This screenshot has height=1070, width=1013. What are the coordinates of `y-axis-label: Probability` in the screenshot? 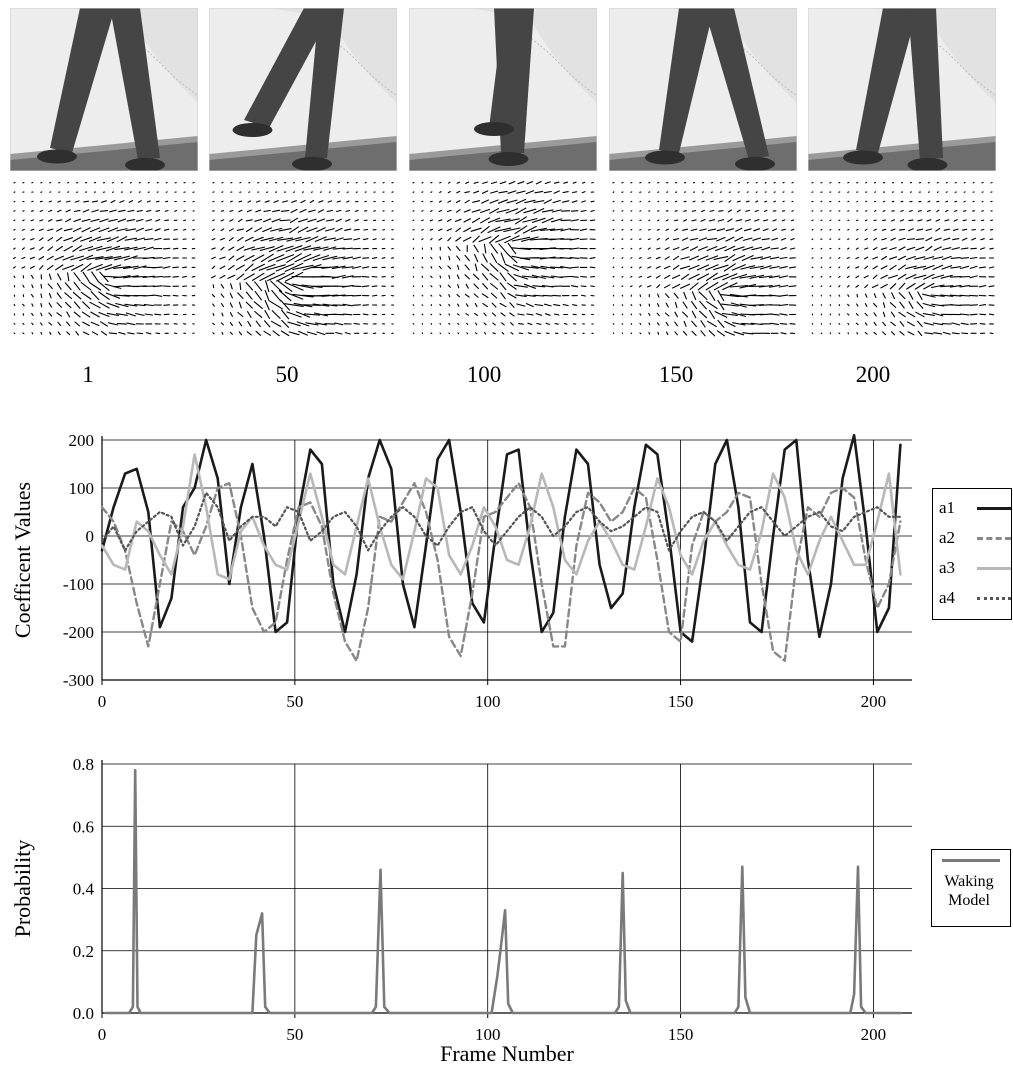 It's located at (22, 889).